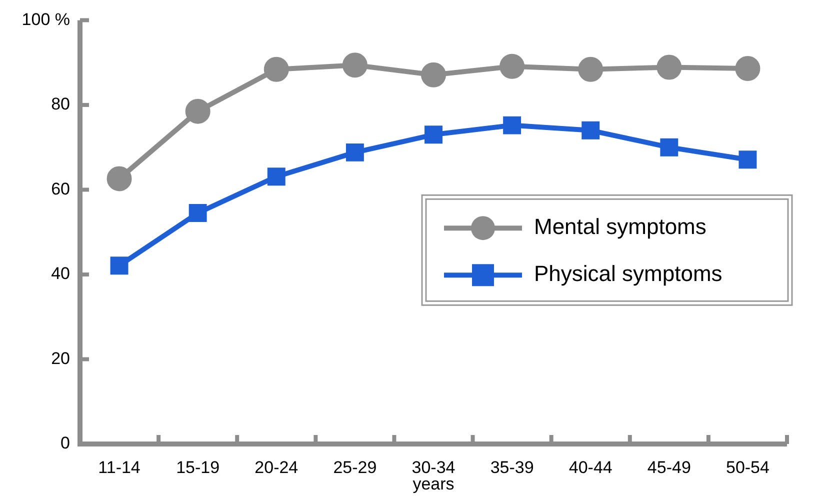 Image resolution: width=815 pixels, height=499 pixels. I want to click on x-tick-label: 35-39, so click(512, 467).